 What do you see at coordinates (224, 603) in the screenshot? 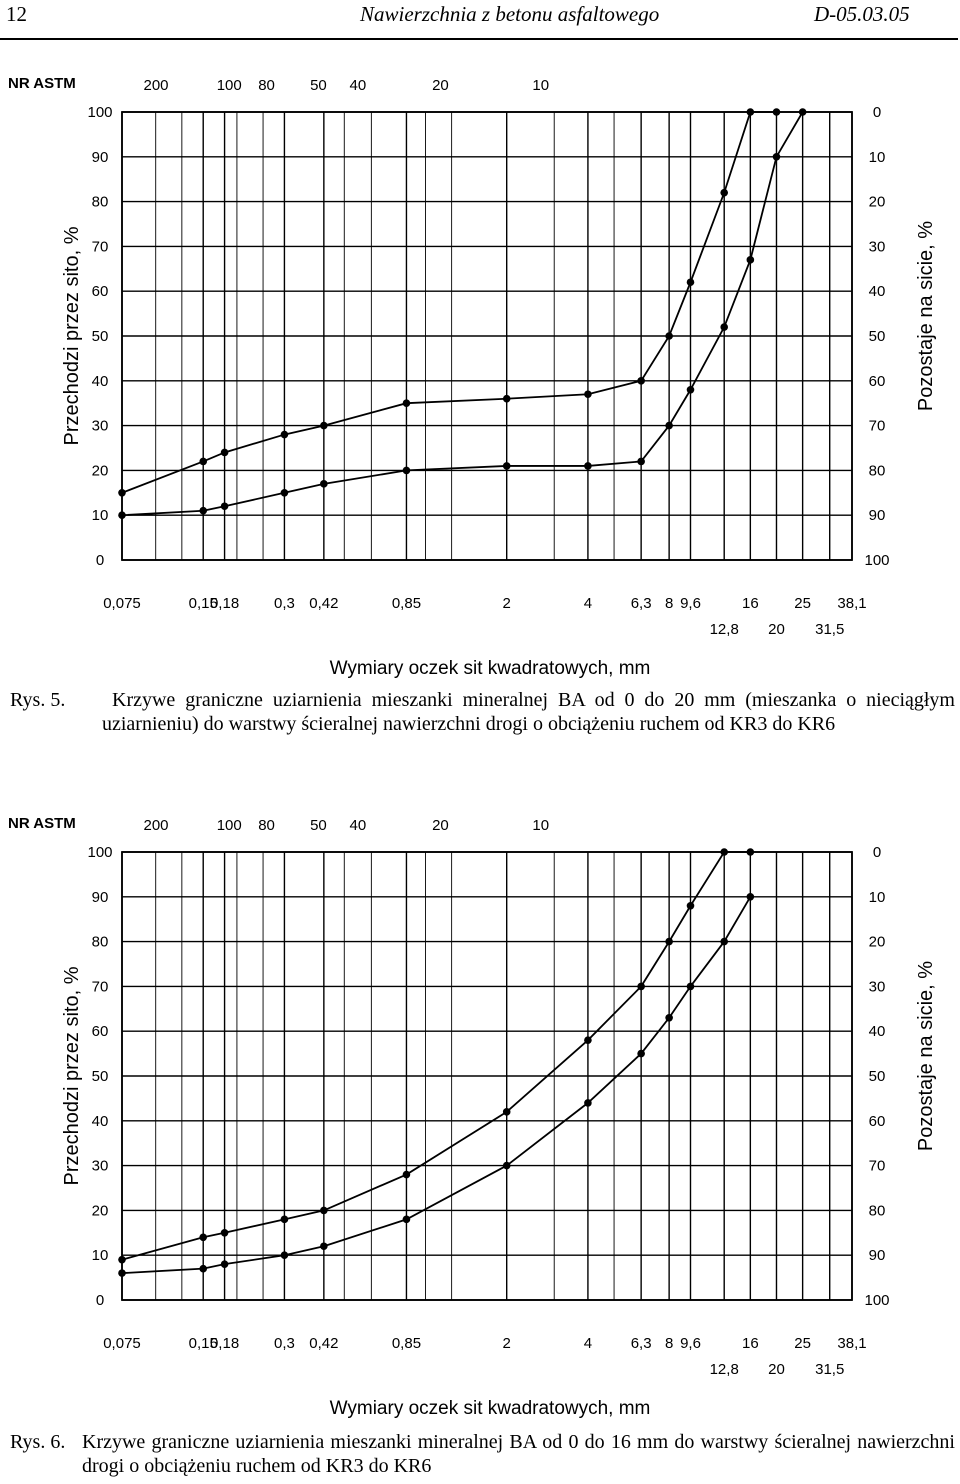
I see `sieve-size-label: 0,18` at bounding box center [224, 603].